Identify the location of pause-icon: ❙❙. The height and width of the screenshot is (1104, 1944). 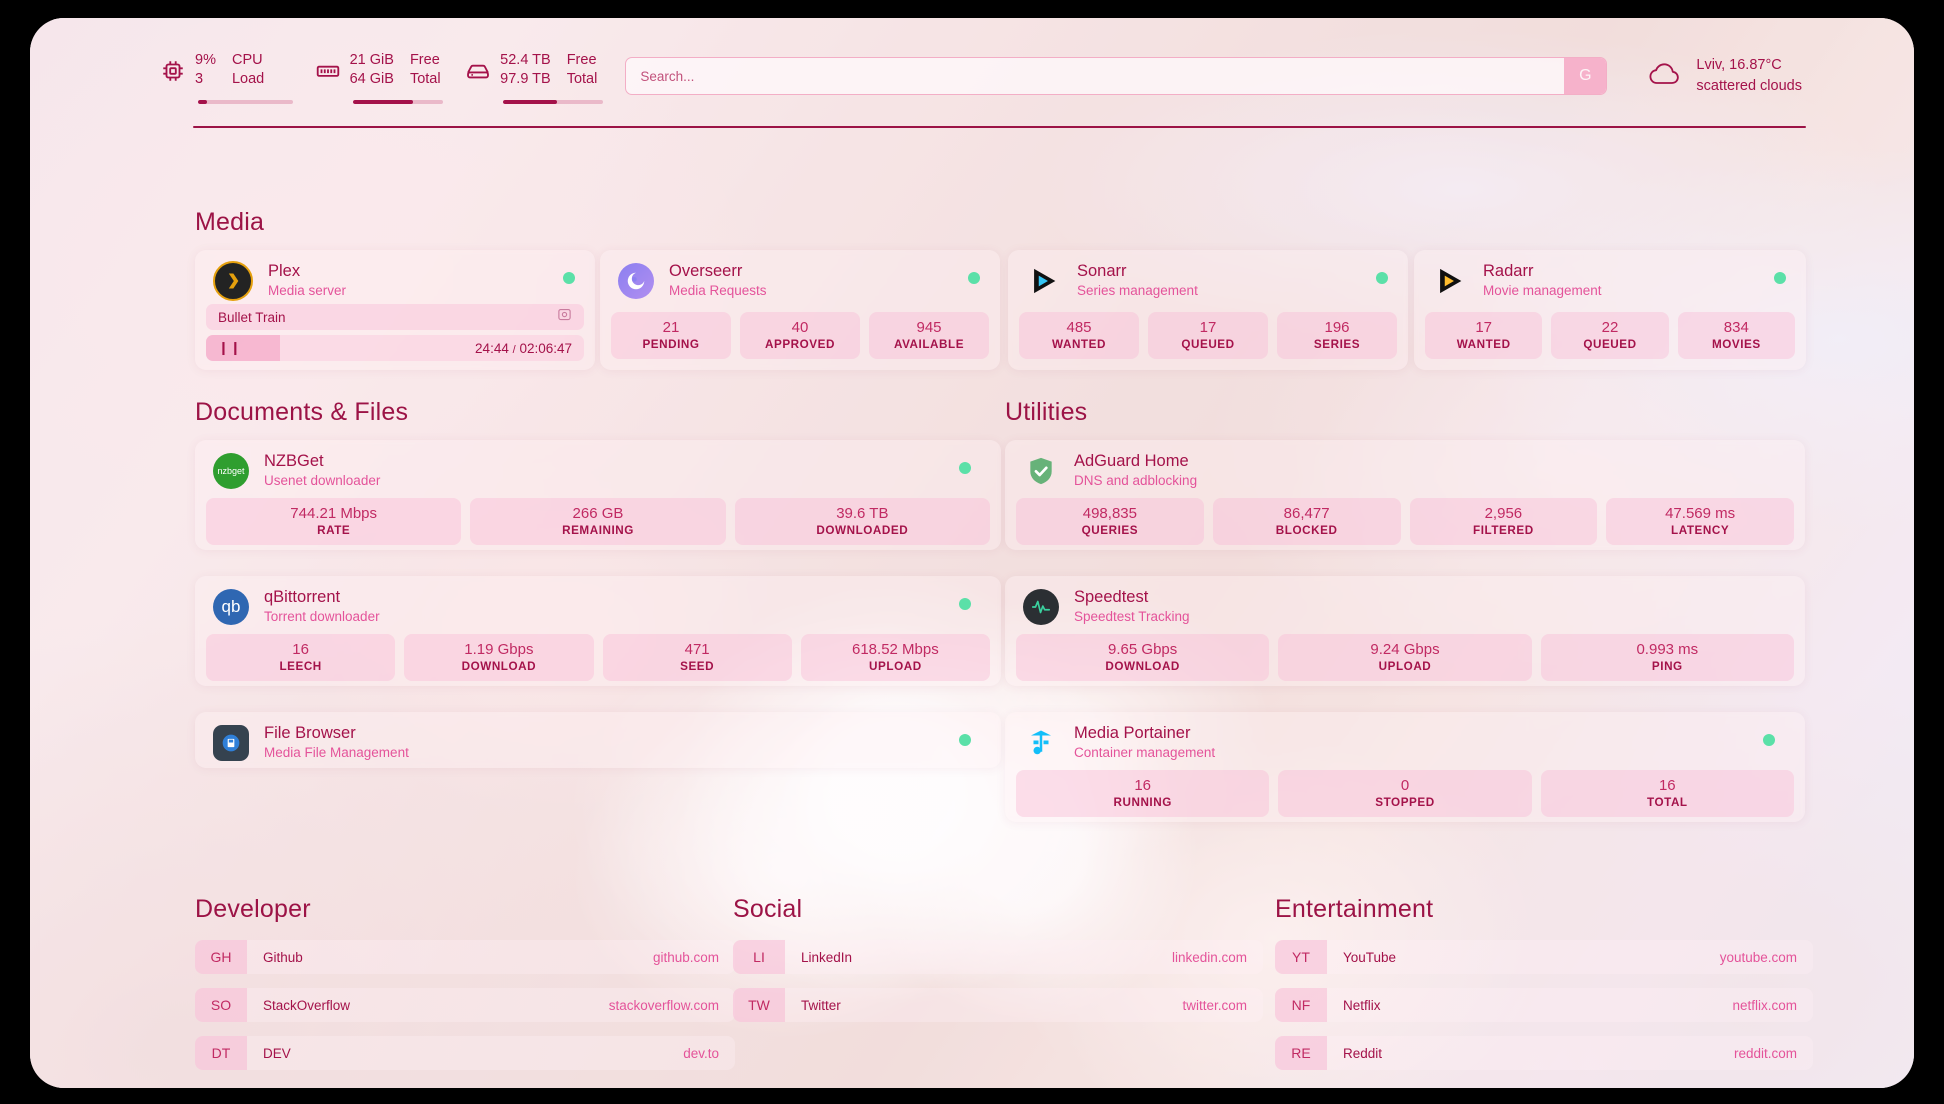
(230, 347).